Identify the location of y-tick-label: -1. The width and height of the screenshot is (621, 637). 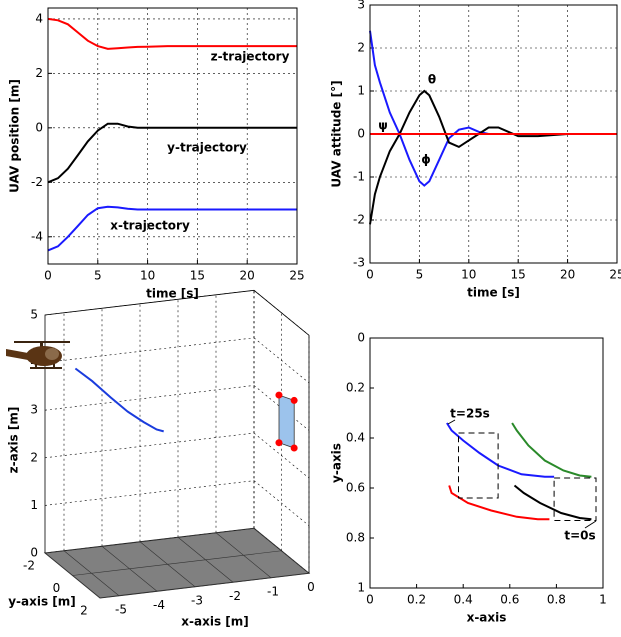
(359, 177).